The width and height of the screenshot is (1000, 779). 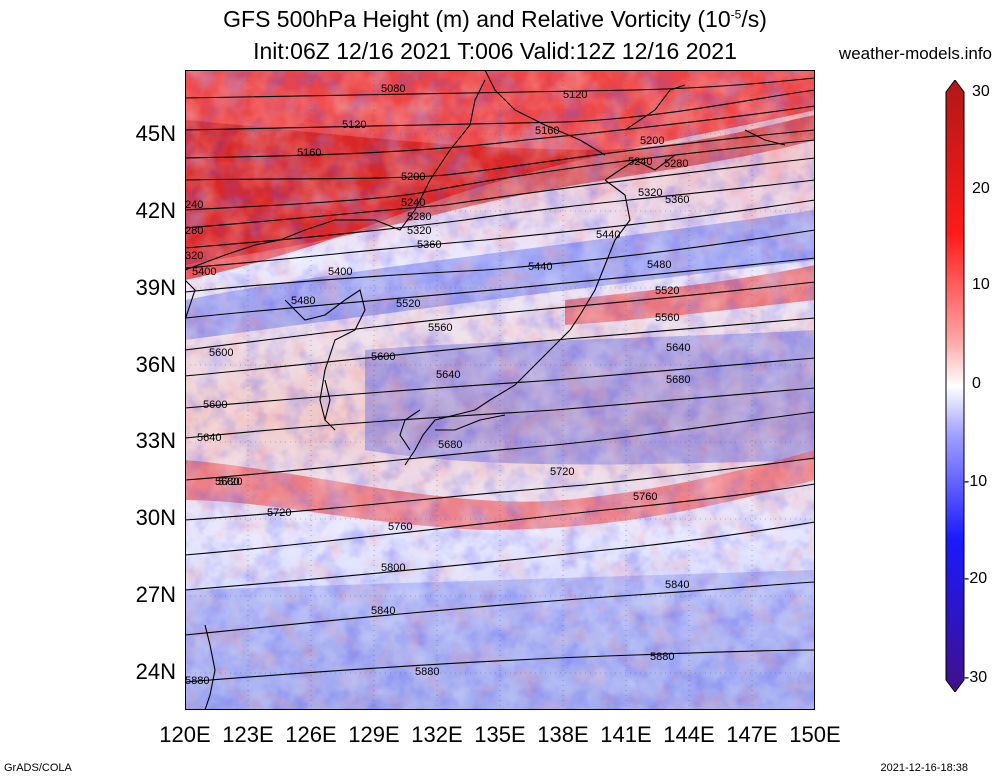 I want to click on lon-label-147e: 147E, so click(x=752, y=734).